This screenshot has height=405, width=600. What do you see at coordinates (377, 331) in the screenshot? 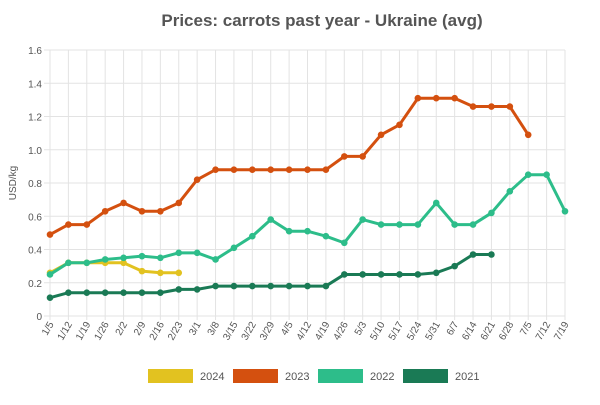
I see `x-tick-label: 5/10` at bounding box center [377, 331].